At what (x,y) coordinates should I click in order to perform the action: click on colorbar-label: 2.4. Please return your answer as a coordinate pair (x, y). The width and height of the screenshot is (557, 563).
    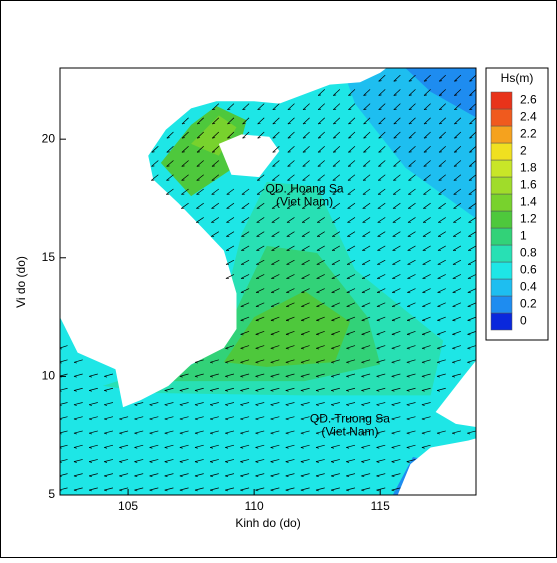
    Looking at the image, I should click on (528, 117).